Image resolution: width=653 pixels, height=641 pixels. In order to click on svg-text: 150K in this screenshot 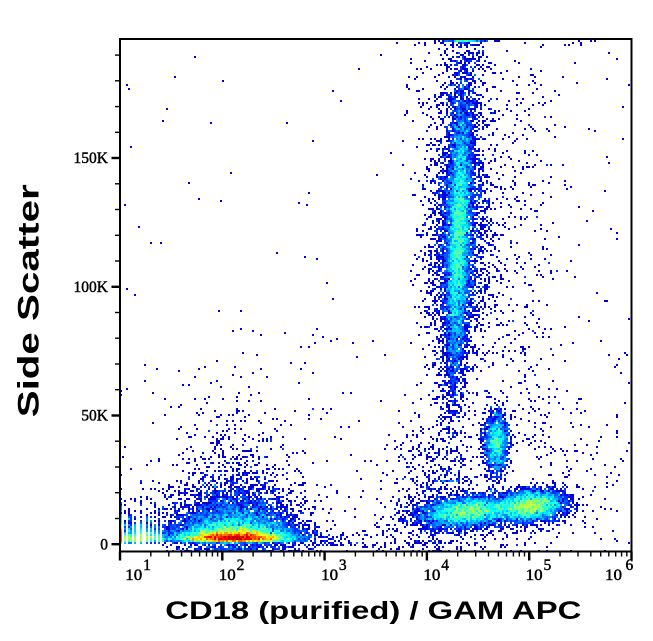, I will do `click(91, 158)`.